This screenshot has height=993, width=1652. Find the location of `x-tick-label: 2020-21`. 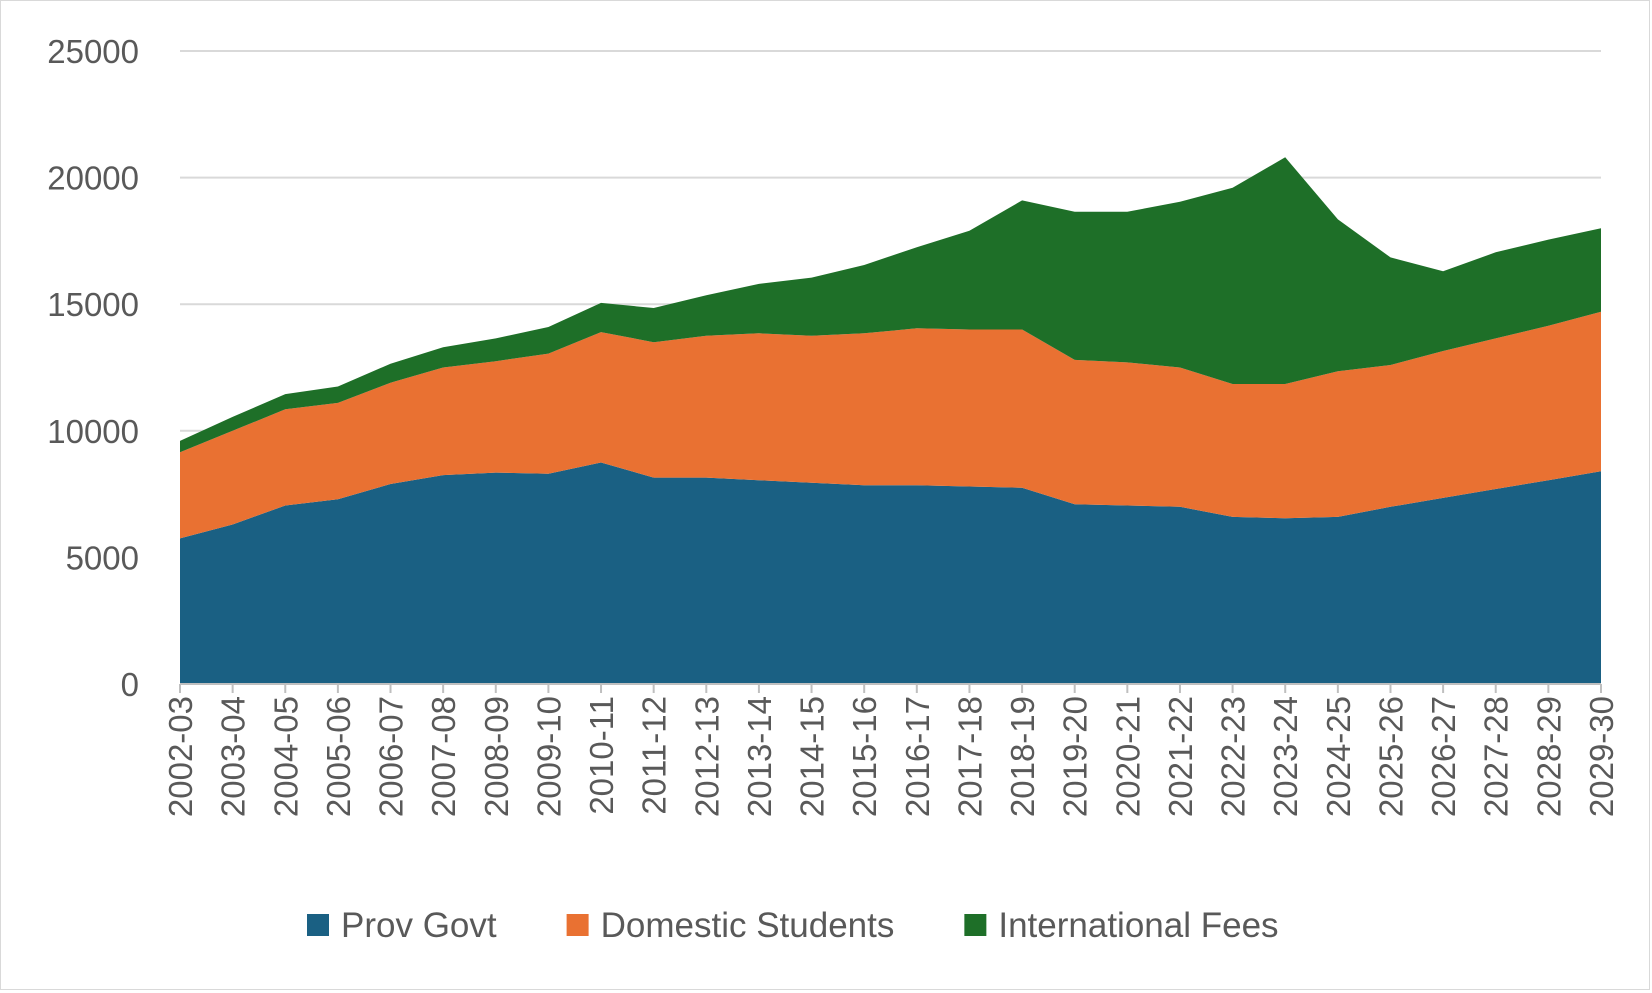

x-tick-label: 2020-21 is located at coordinates (1127, 756).